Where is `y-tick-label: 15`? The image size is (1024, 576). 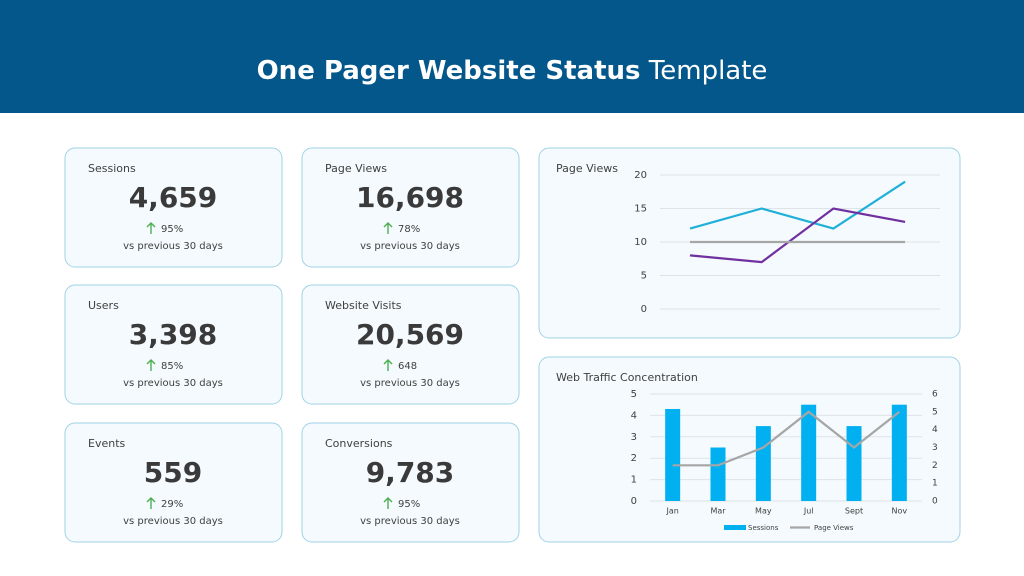
y-tick-label: 15 is located at coordinates (640, 209).